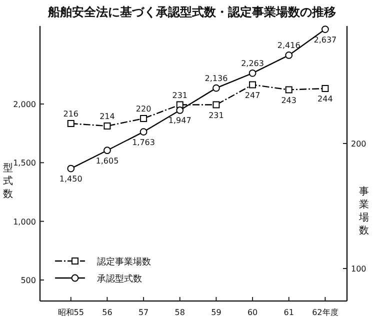 Image resolution: width=384 pixels, height=331 pixels. Describe the element at coordinates (70, 179) in the screenshot. I see `data-label: 1,450` at that location.